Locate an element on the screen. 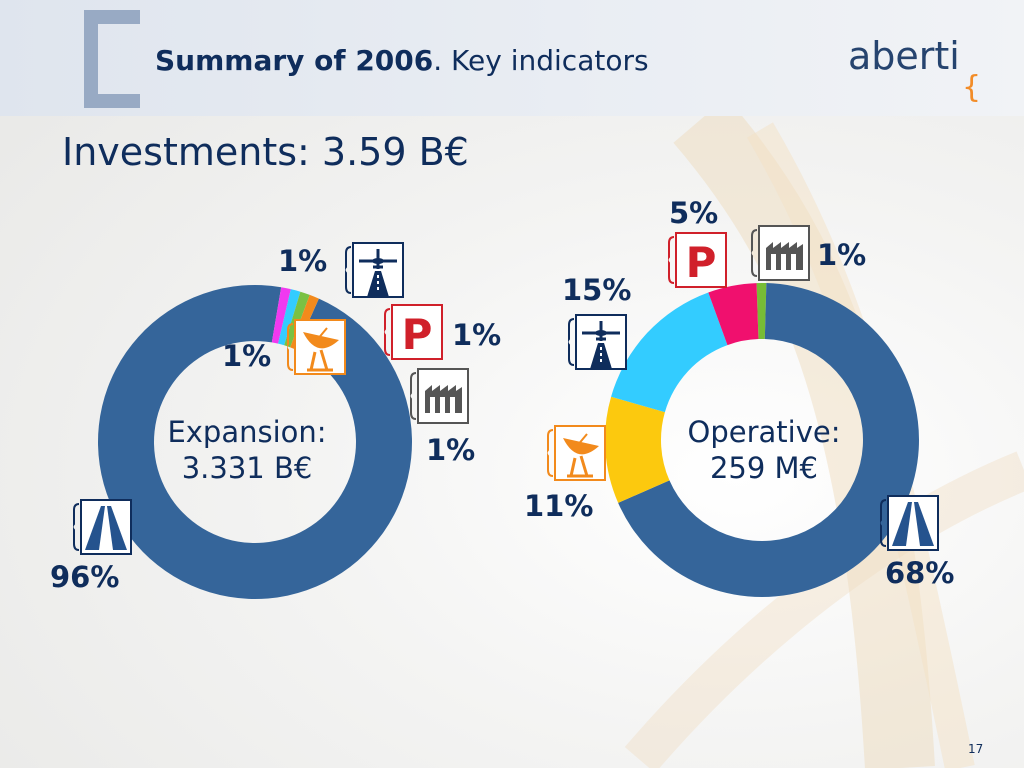 The height and width of the screenshot is (768, 1024). operative-center-value: 259 M€ is located at coordinates (764, 468).